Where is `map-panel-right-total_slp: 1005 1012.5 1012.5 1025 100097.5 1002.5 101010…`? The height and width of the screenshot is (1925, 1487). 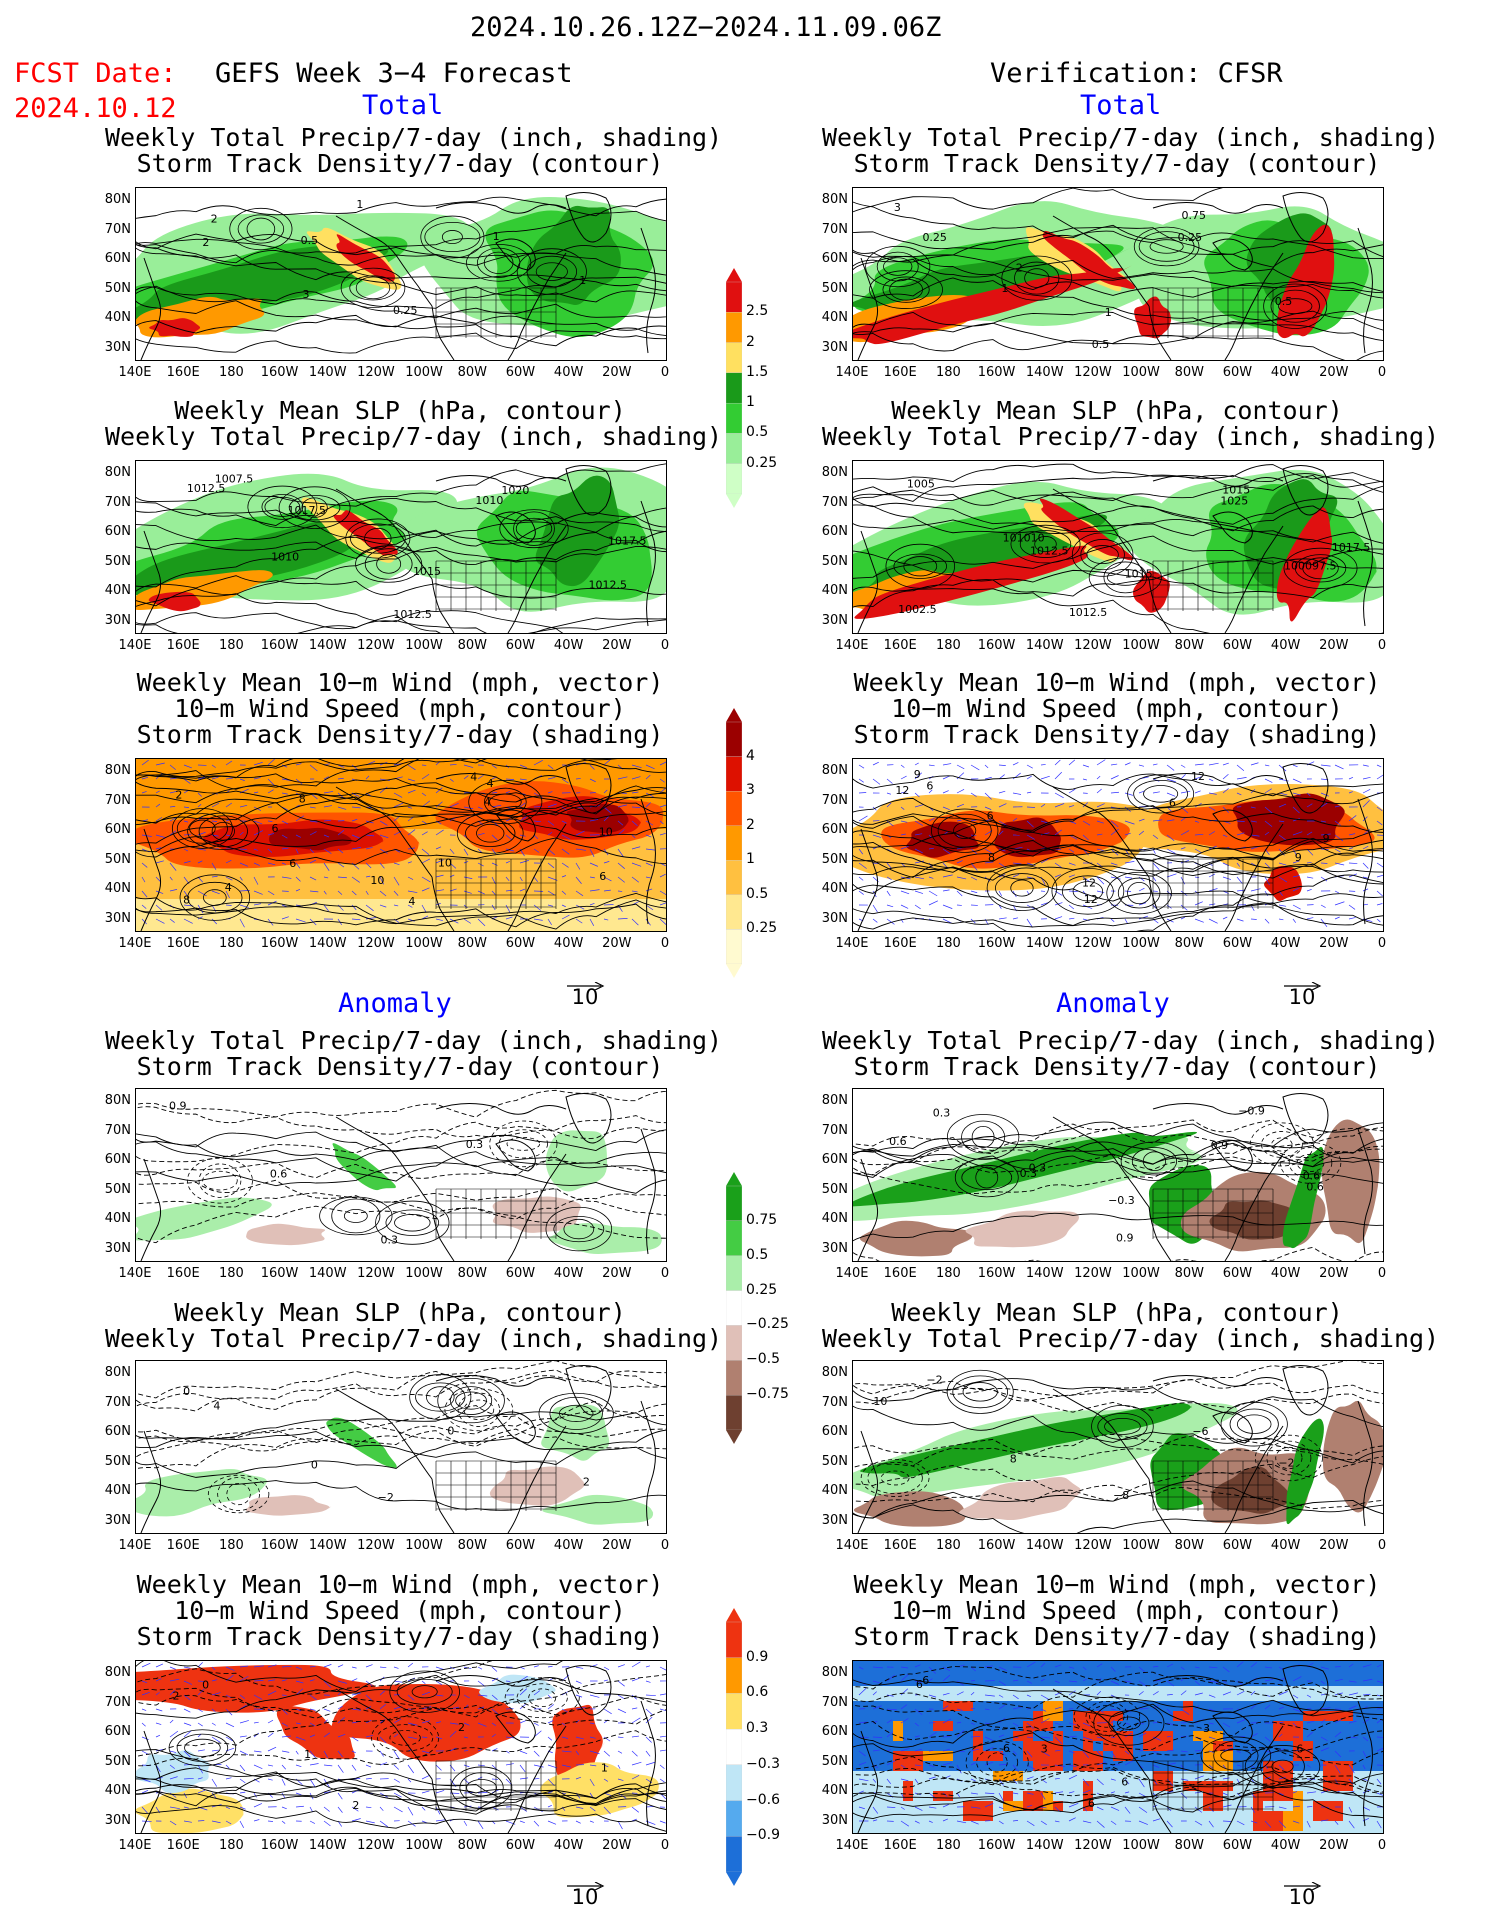 map-panel-right-total_slp: 1005 1012.5 1012.5 1025 100097.5 1002.5 101010… is located at coordinates (1118, 547).